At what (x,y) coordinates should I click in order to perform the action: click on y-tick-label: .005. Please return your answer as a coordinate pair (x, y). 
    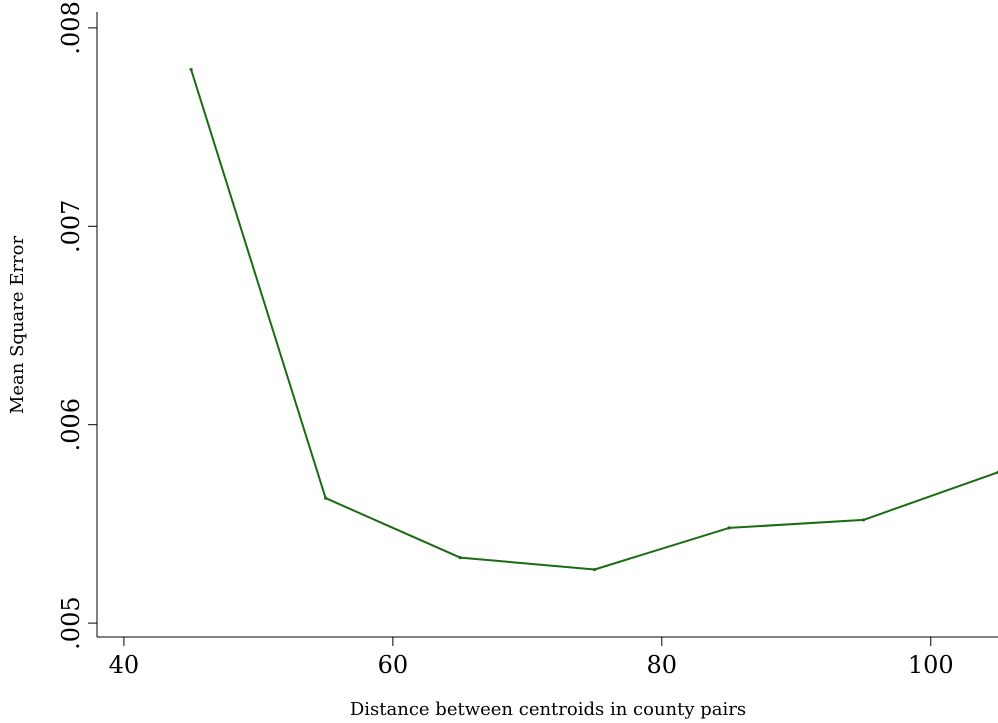
    Looking at the image, I should click on (71, 622).